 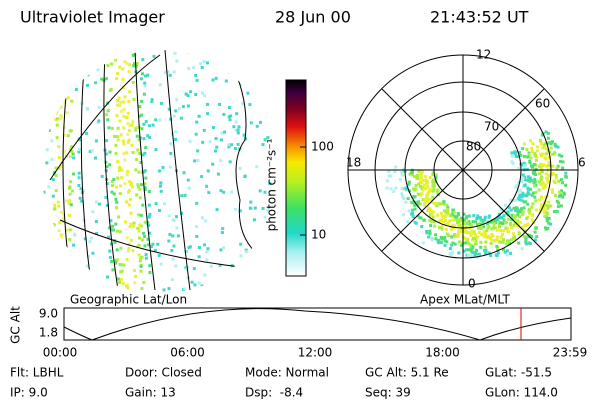 I want to click on altitude-x-label: 18:00, so click(x=442, y=353).